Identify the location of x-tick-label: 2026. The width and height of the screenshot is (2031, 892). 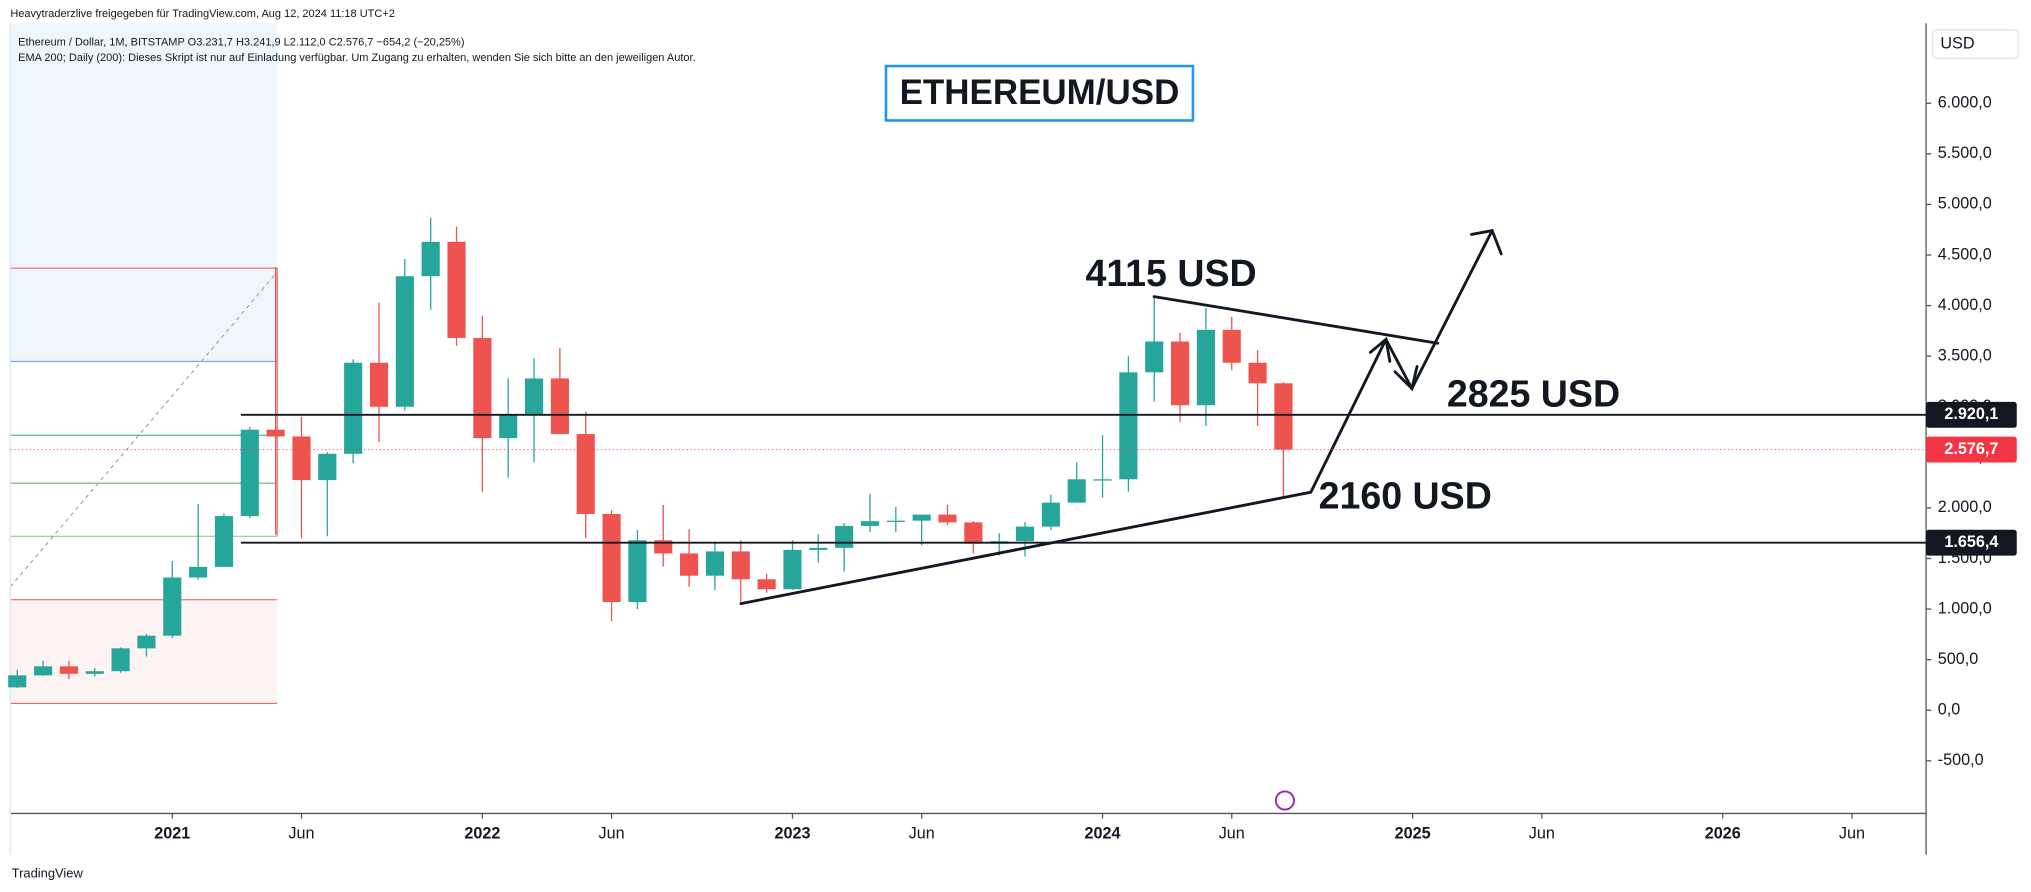
(1723, 833).